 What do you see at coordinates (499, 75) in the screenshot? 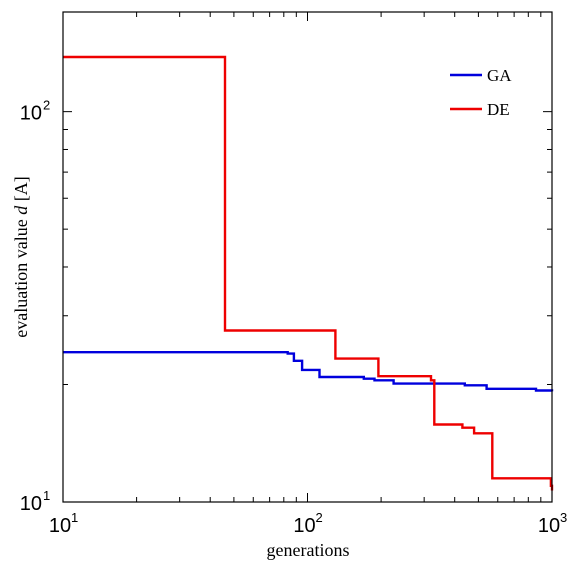
I see `legend-label: GA` at bounding box center [499, 75].